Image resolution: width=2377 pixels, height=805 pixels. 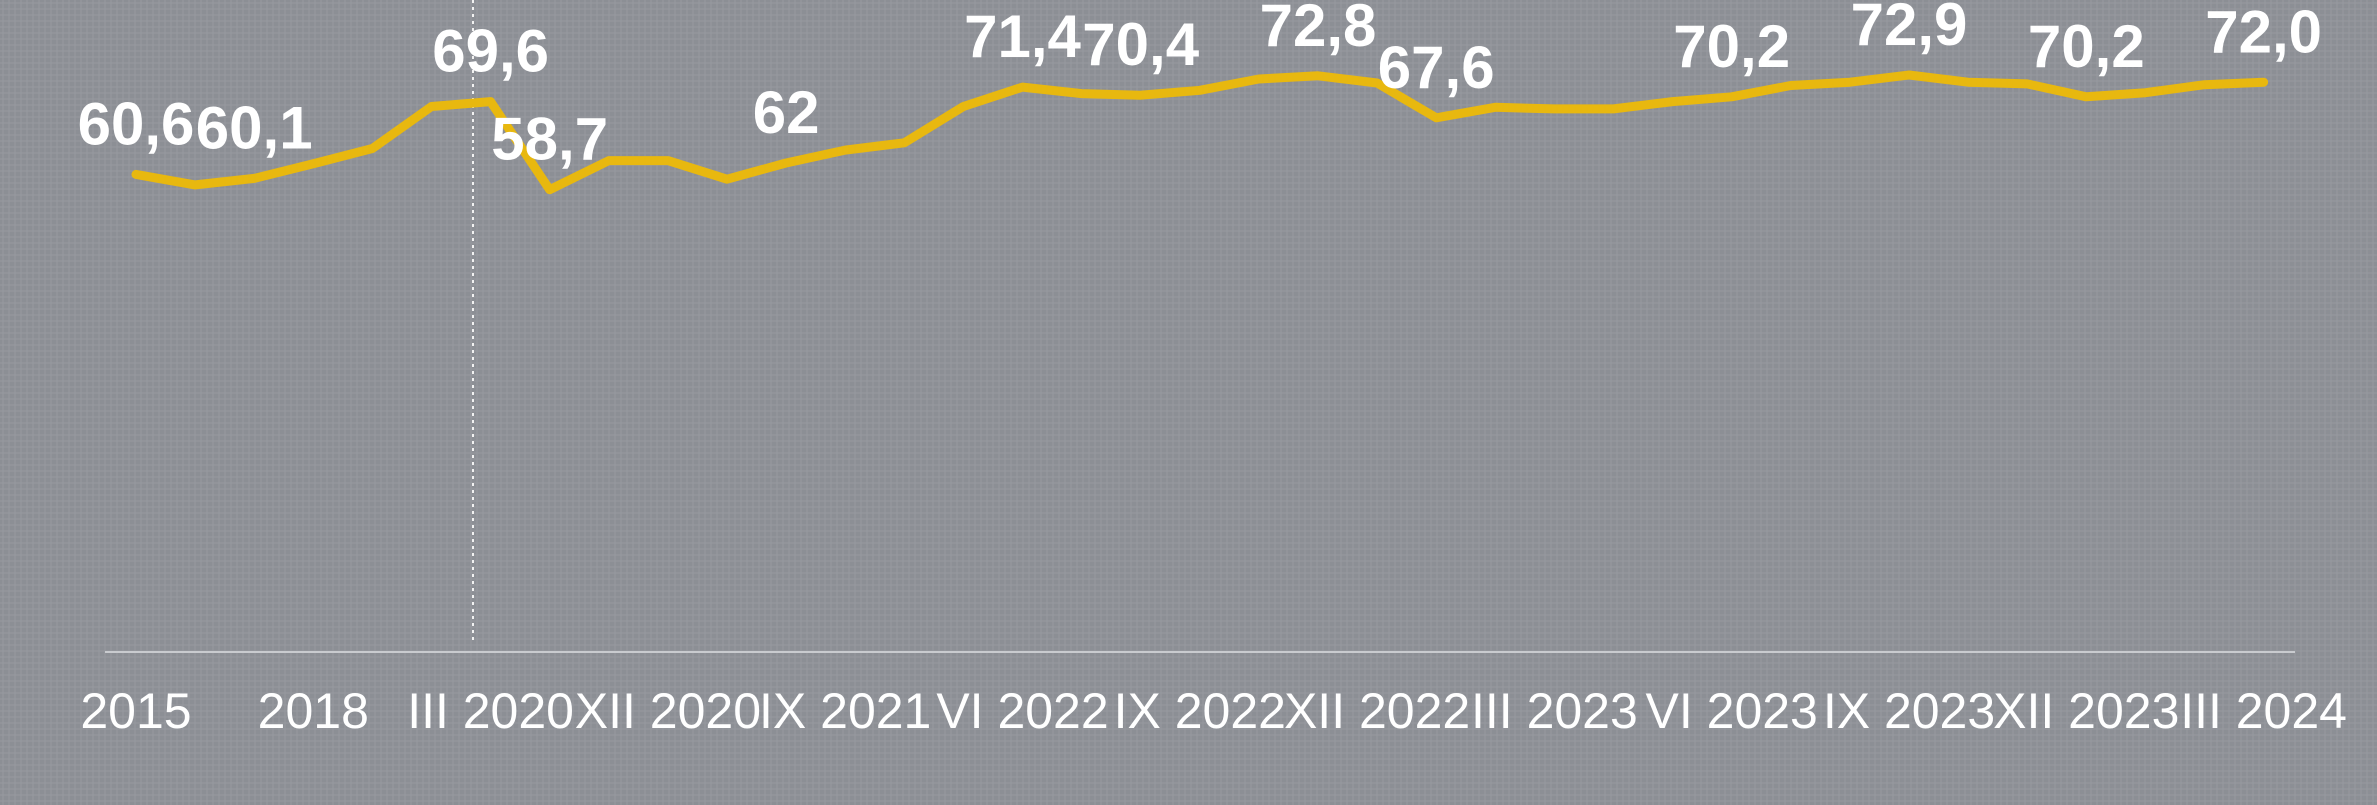 I want to click on data-label: 69,6, so click(x=490, y=51).